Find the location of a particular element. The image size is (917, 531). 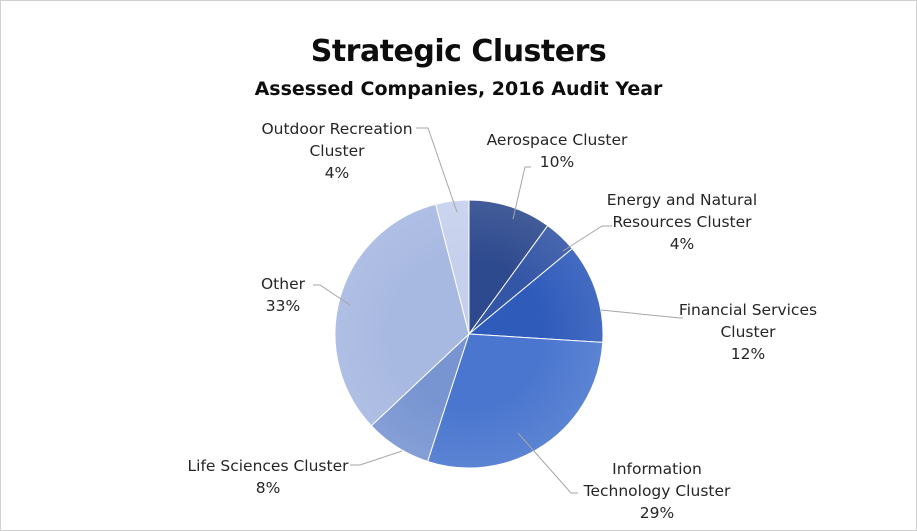

slice-label-2: Financial Services Cluster 12% is located at coordinates (748, 332).